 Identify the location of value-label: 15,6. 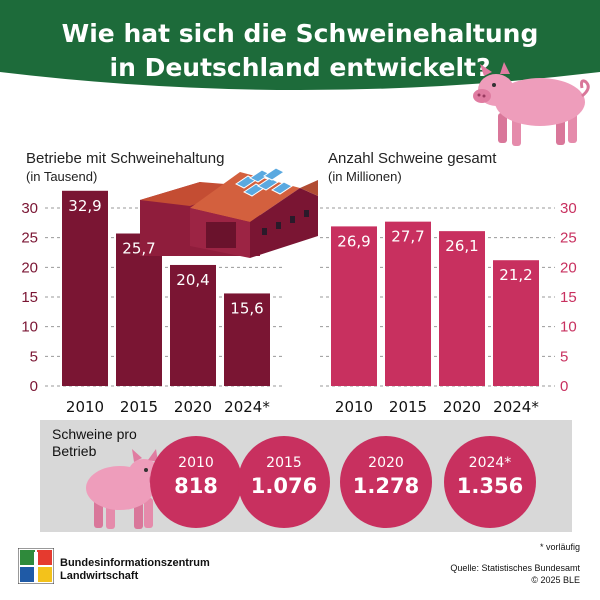
(246, 308).